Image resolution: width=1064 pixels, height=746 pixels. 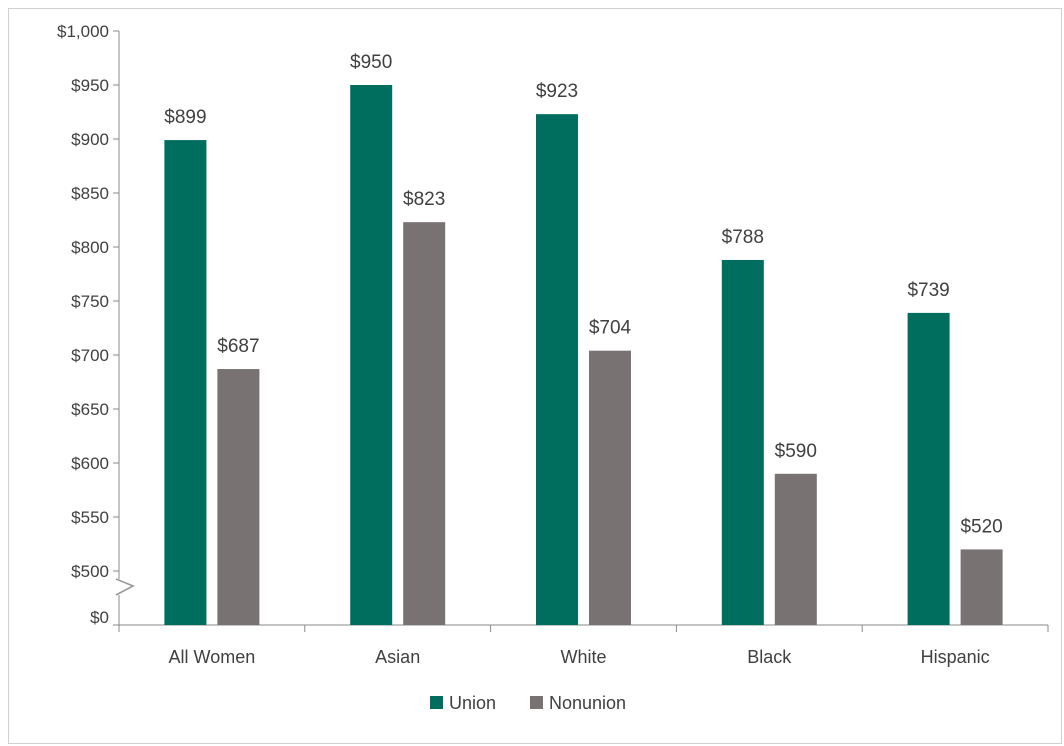 What do you see at coordinates (955, 657) in the screenshot?
I see `x-category-label: Hispanic` at bounding box center [955, 657].